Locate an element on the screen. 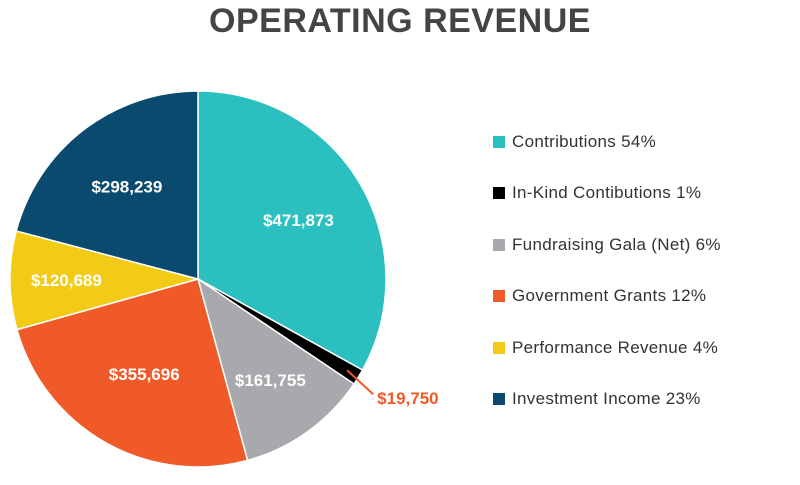  legend-label: Fundraising Gala (Net) 6% is located at coordinates (616, 244).